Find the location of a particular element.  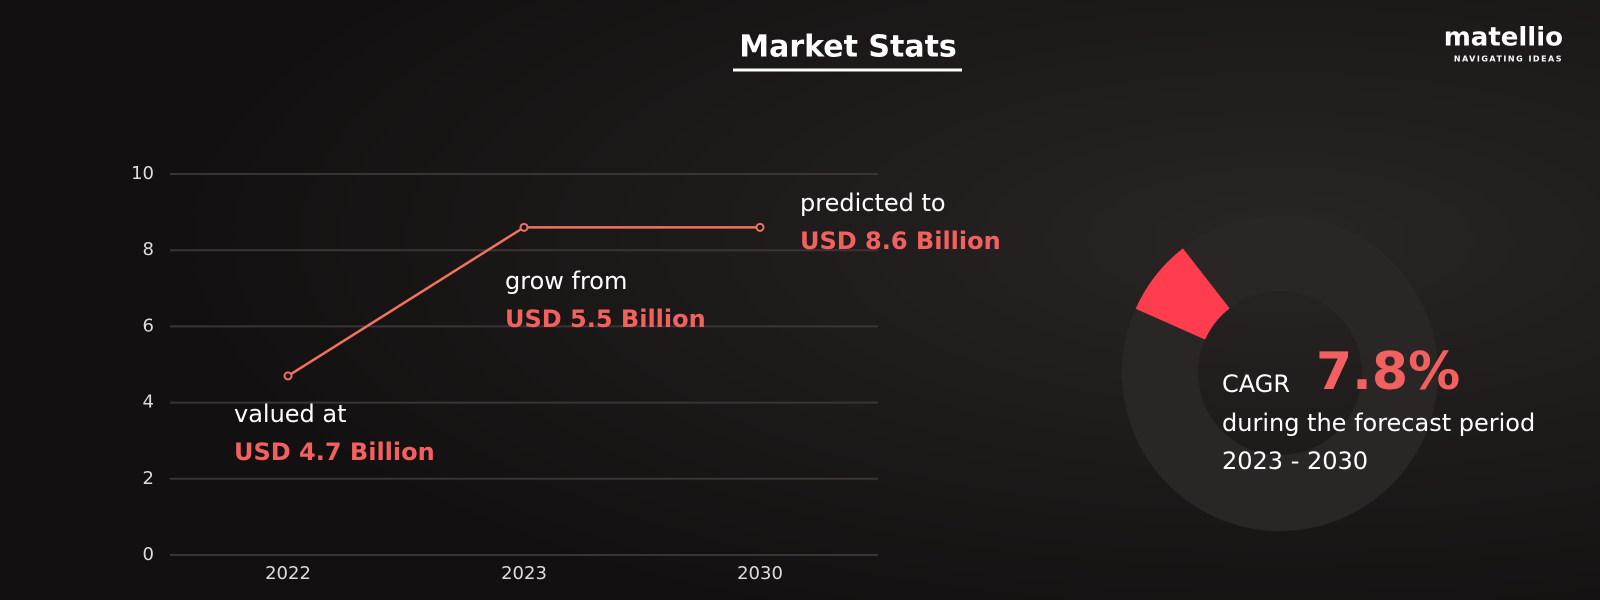

y-tick-label: 10 is located at coordinates (142, 173).